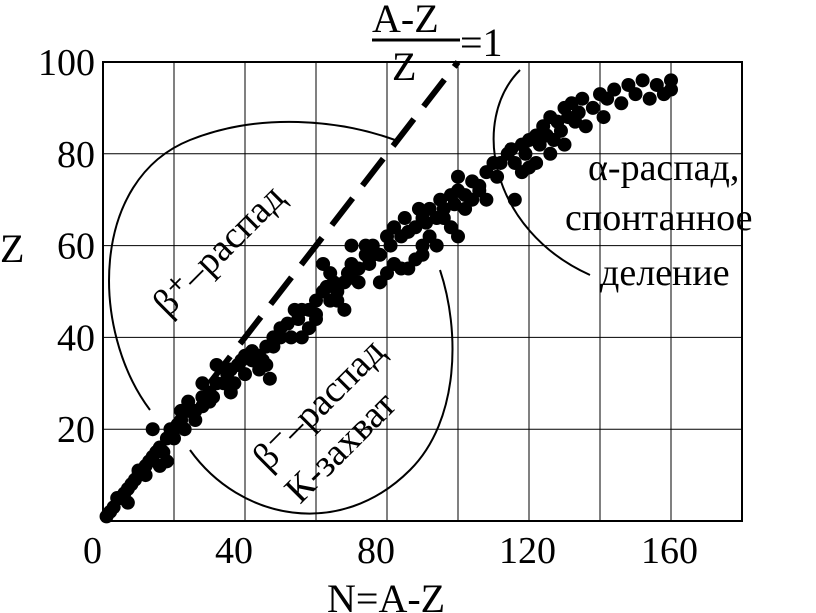 The height and width of the screenshot is (613, 816). Describe the element at coordinates (376, 551) in the screenshot. I see `x-tick-label: 80` at that location.